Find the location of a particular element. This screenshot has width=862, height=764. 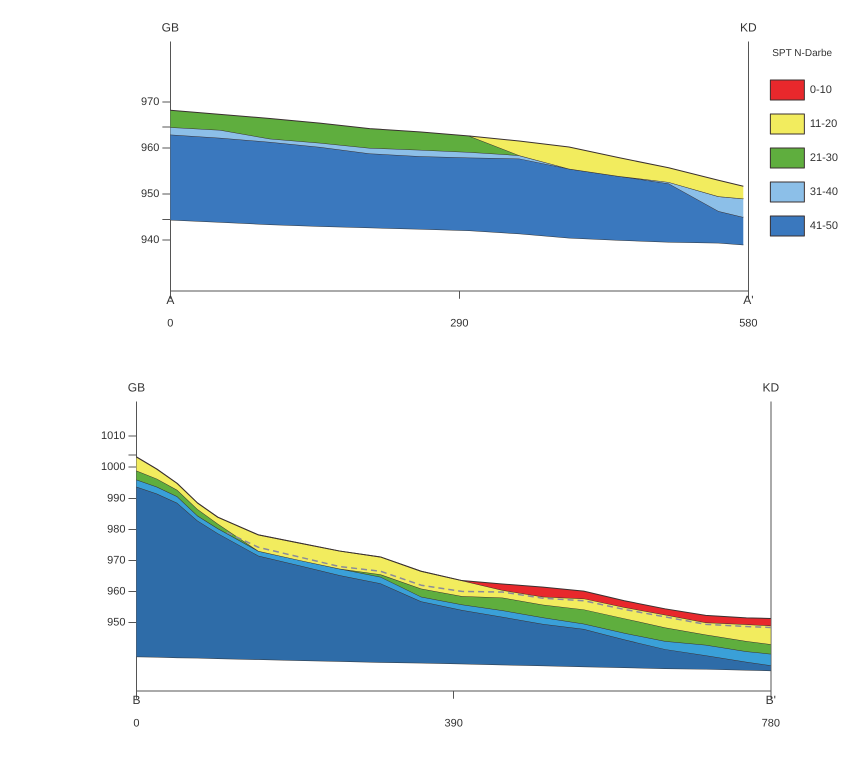

line-series is located at coordinates (498, 580).